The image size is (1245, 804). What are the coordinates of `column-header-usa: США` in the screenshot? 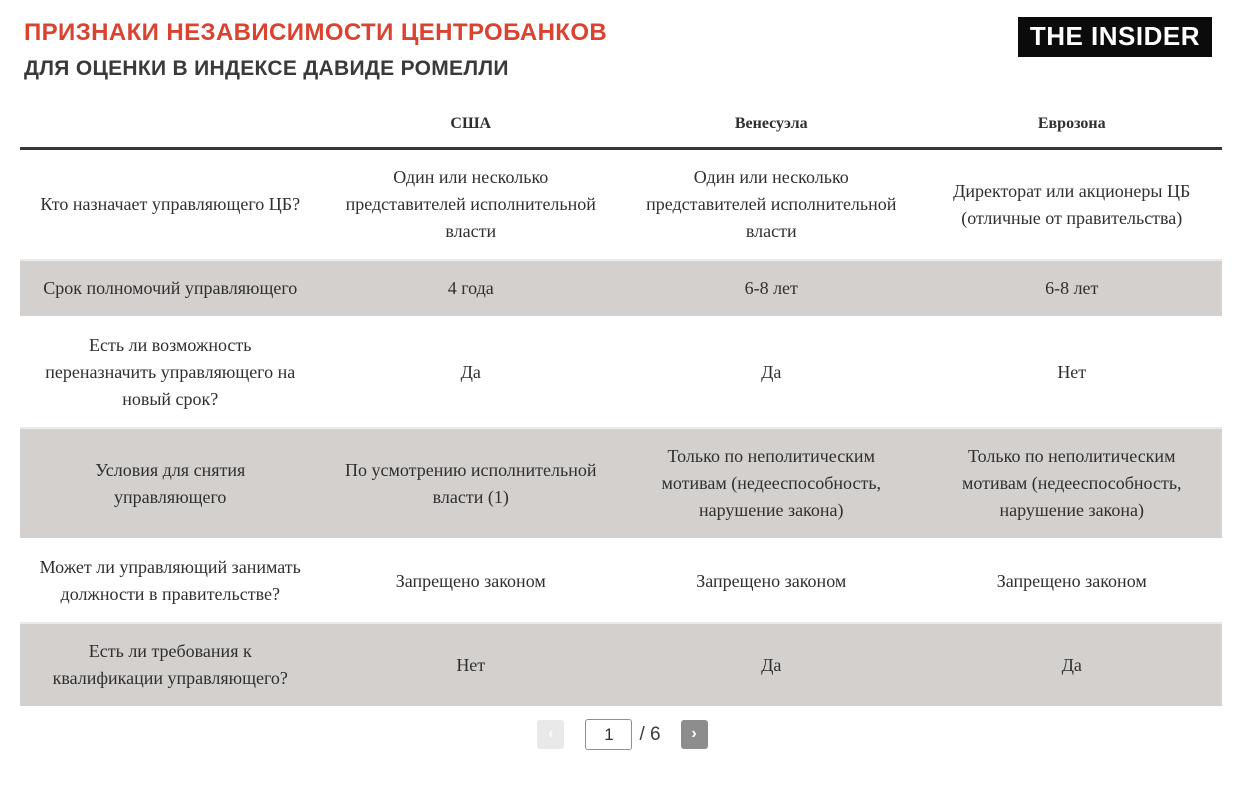 It's located at (470, 128).